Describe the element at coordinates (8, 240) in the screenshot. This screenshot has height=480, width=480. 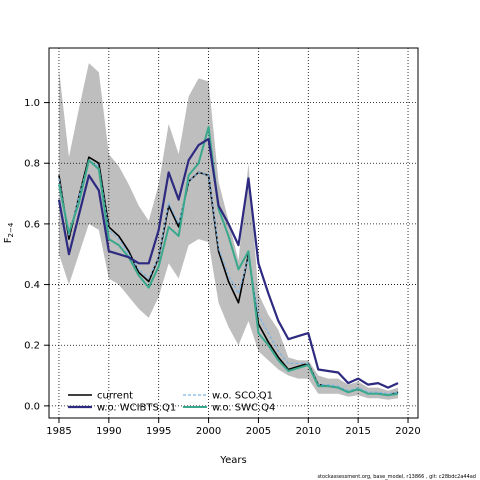
I see `y-axis-title-main: F` at that location.